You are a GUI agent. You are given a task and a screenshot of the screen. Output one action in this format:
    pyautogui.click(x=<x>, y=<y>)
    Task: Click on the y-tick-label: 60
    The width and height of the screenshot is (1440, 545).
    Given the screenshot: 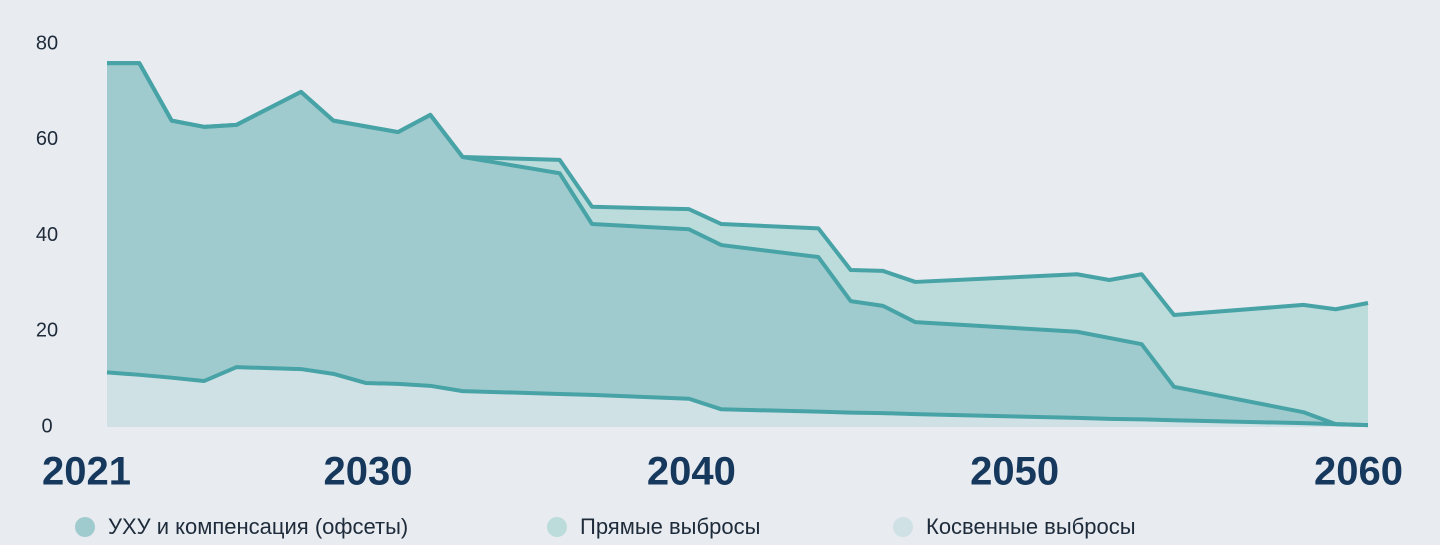 What is the action you would take?
    pyautogui.click(x=47, y=139)
    